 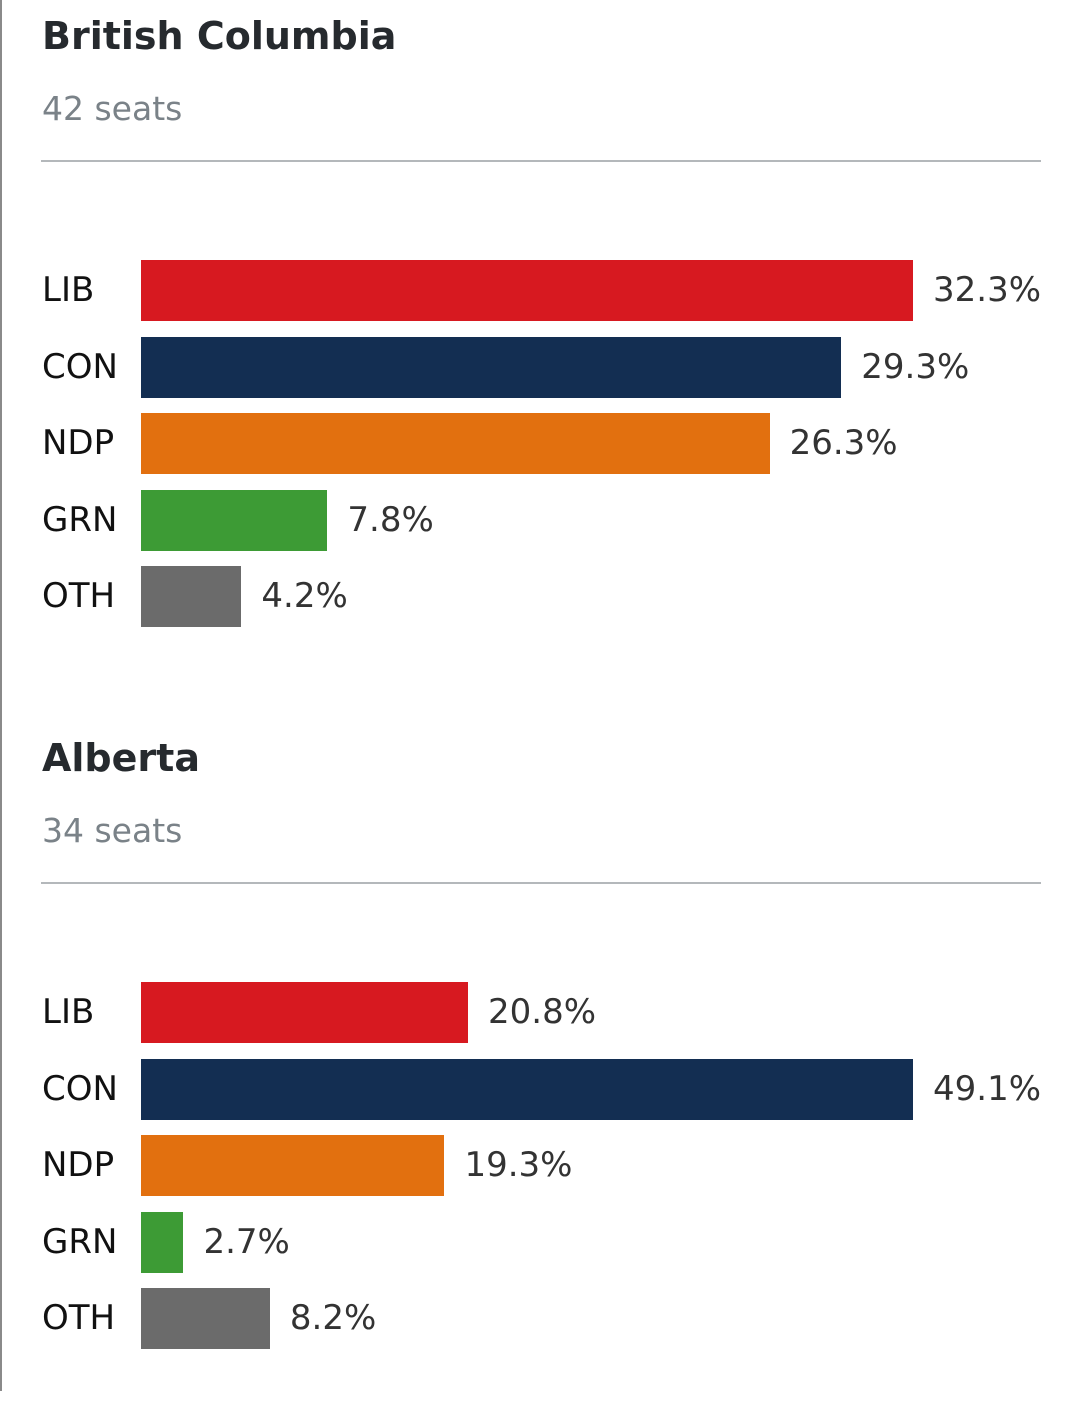 What do you see at coordinates (843, 443) in the screenshot?
I see `value-label: 26.3%` at bounding box center [843, 443].